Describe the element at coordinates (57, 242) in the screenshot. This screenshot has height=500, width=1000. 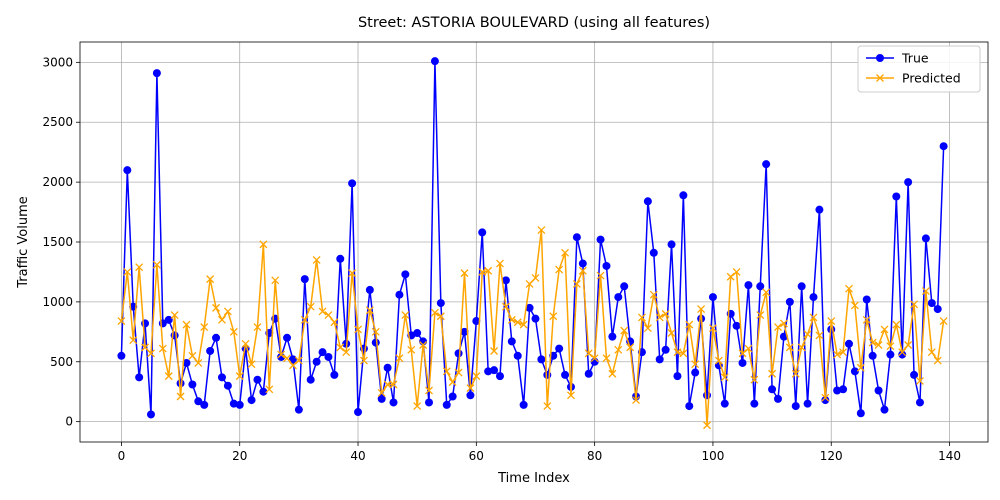
I see `y-tick-label: 1500` at that location.